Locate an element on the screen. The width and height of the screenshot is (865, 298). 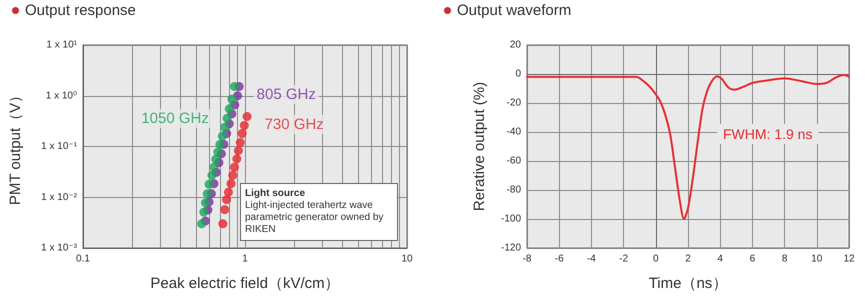
y-tick-label: 0 is located at coordinates (518, 74).